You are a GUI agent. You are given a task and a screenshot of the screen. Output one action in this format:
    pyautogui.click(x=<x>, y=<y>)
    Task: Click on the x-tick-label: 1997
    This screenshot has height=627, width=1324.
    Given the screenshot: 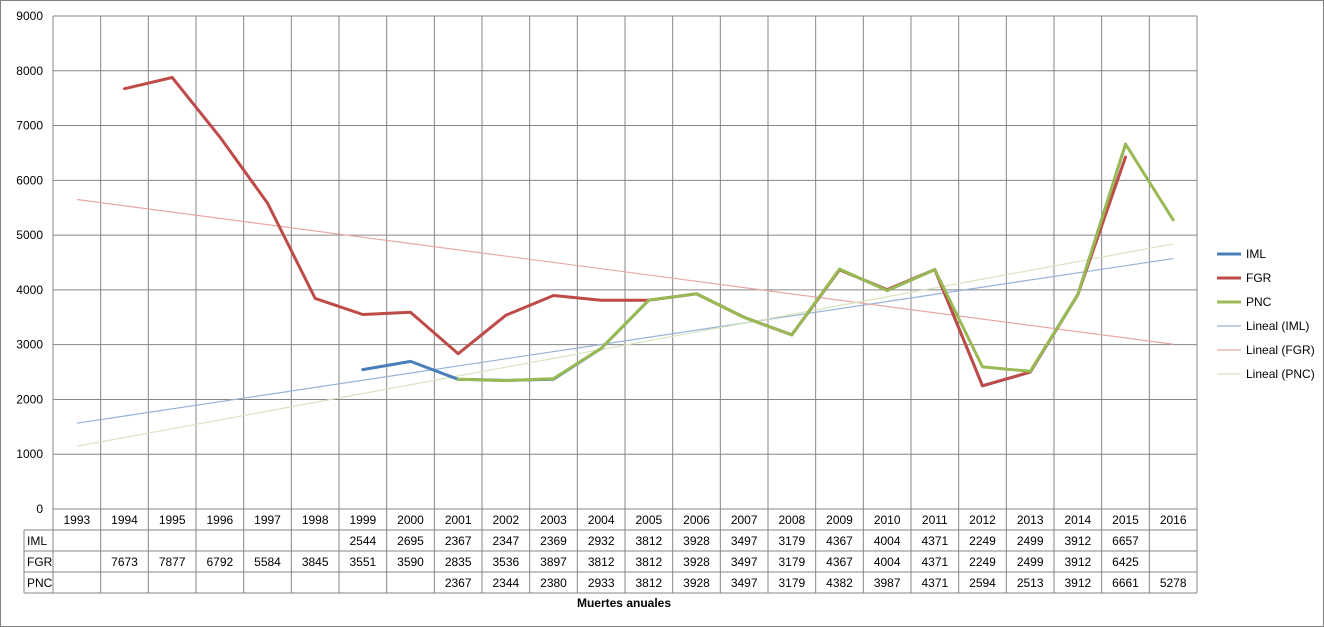 What is the action you would take?
    pyautogui.click(x=267, y=520)
    